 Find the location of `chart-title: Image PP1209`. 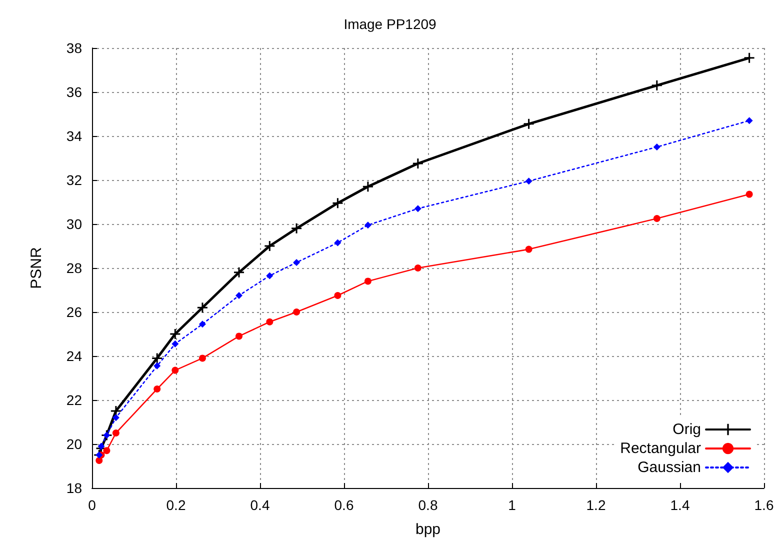

chart-title: Image PP1209 is located at coordinates (390, 24).